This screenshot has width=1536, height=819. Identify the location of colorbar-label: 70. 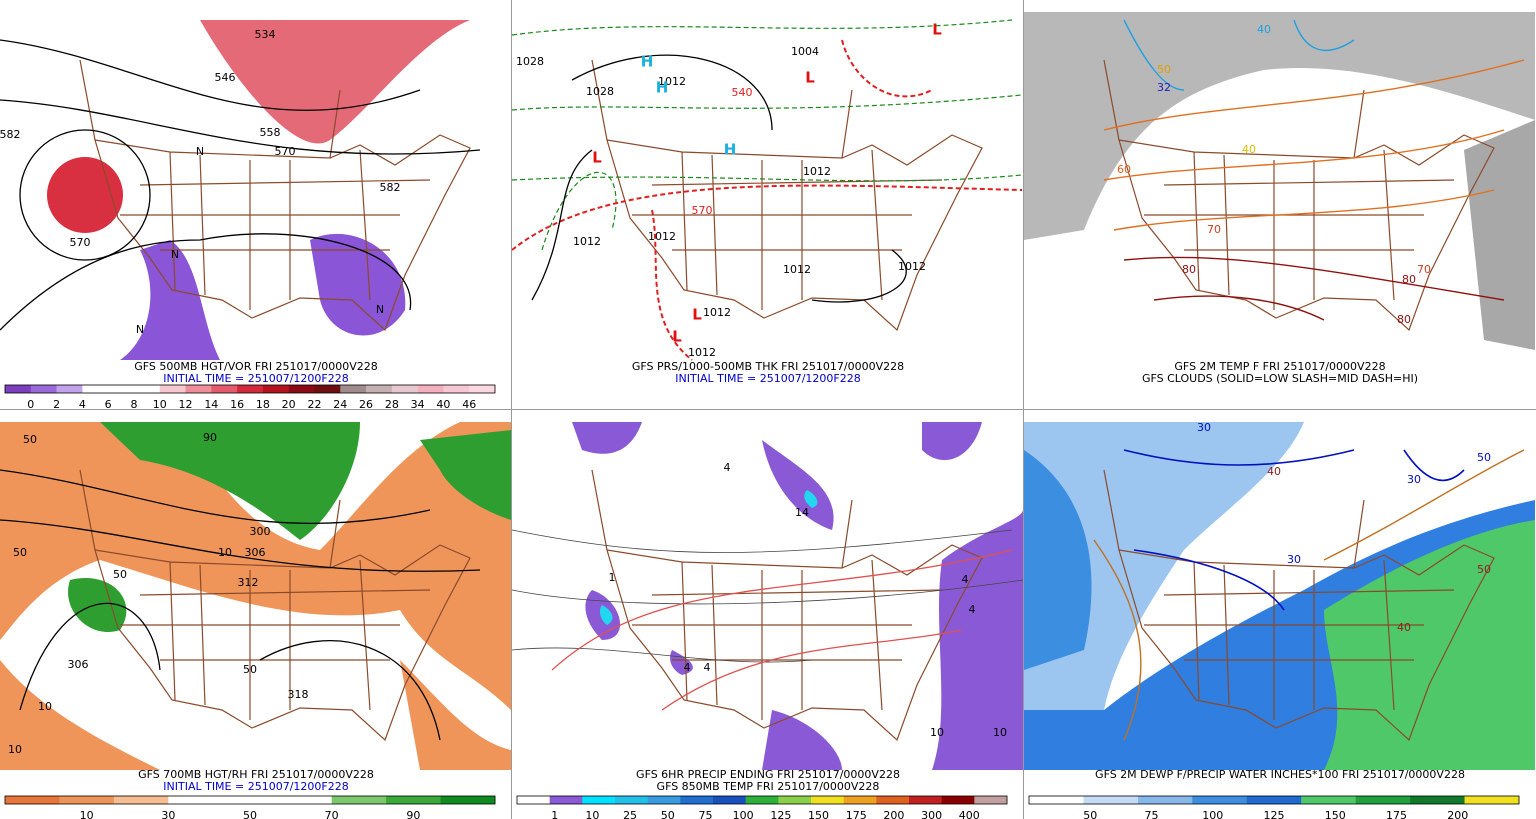
(332, 814).